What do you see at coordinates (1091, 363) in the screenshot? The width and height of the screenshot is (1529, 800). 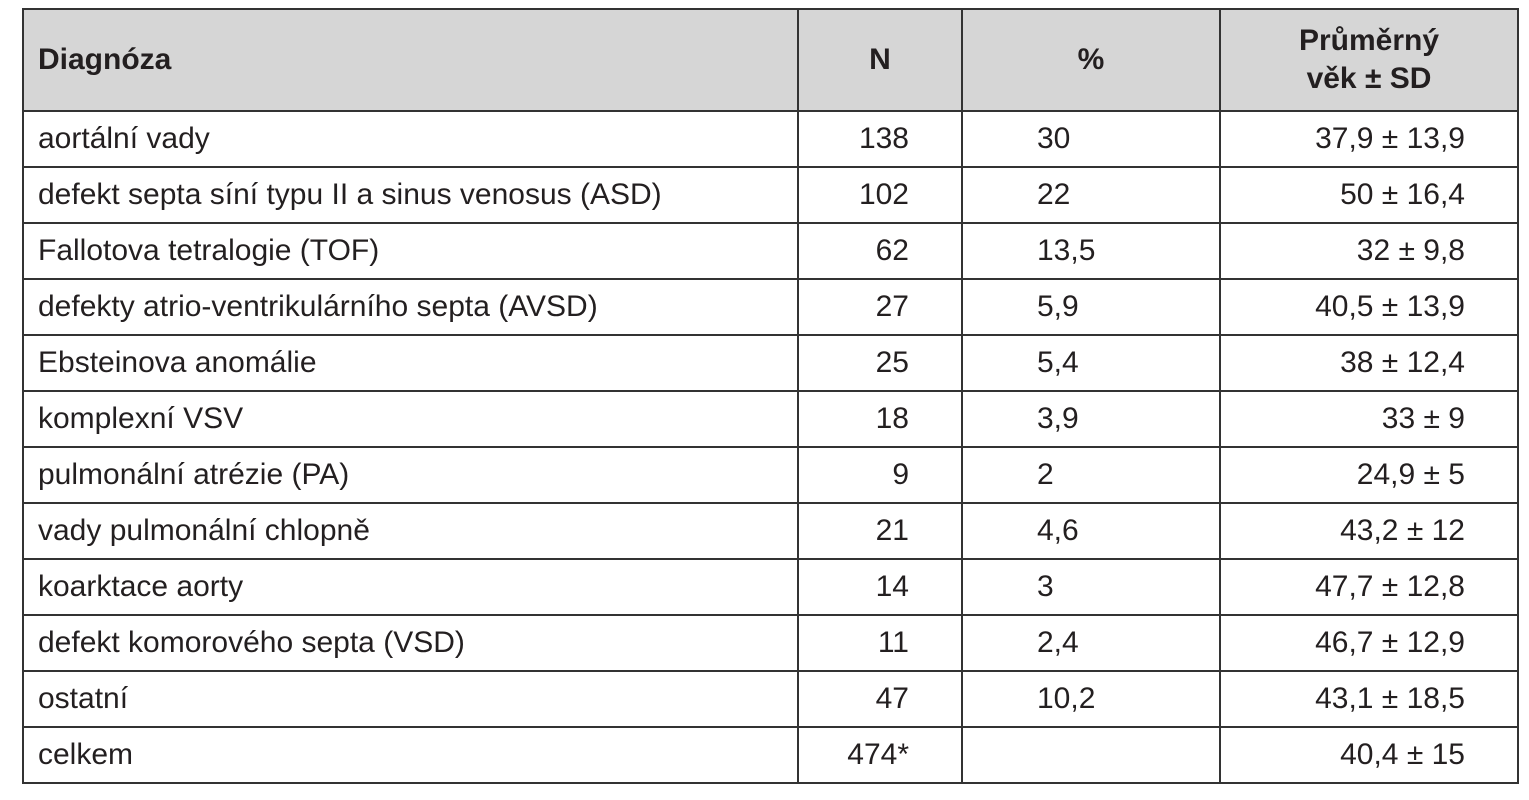 I see `table-cell: 5,4` at bounding box center [1091, 363].